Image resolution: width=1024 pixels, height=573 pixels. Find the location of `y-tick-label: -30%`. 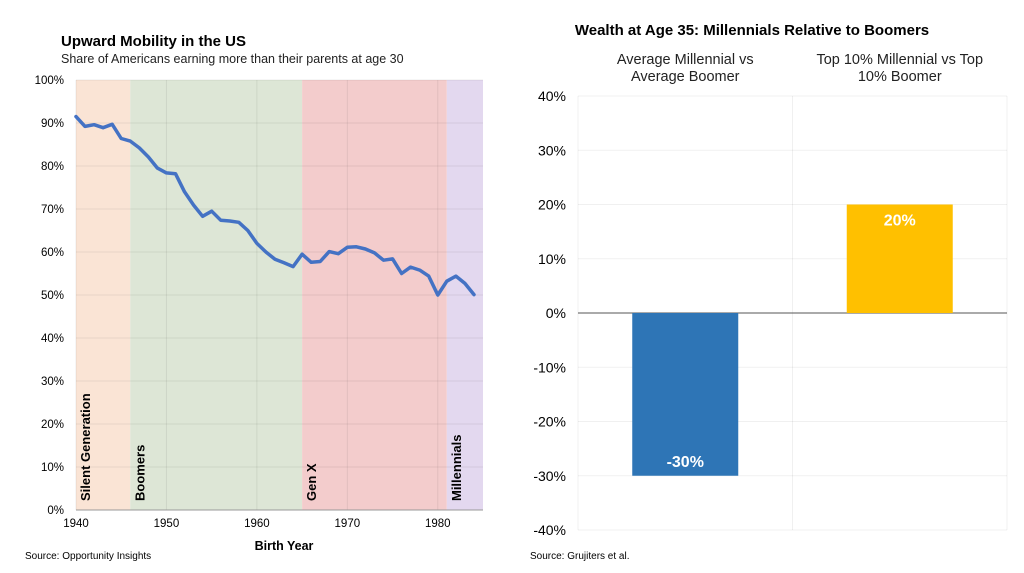

y-tick-label: -30% is located at coordinates (549, 476).